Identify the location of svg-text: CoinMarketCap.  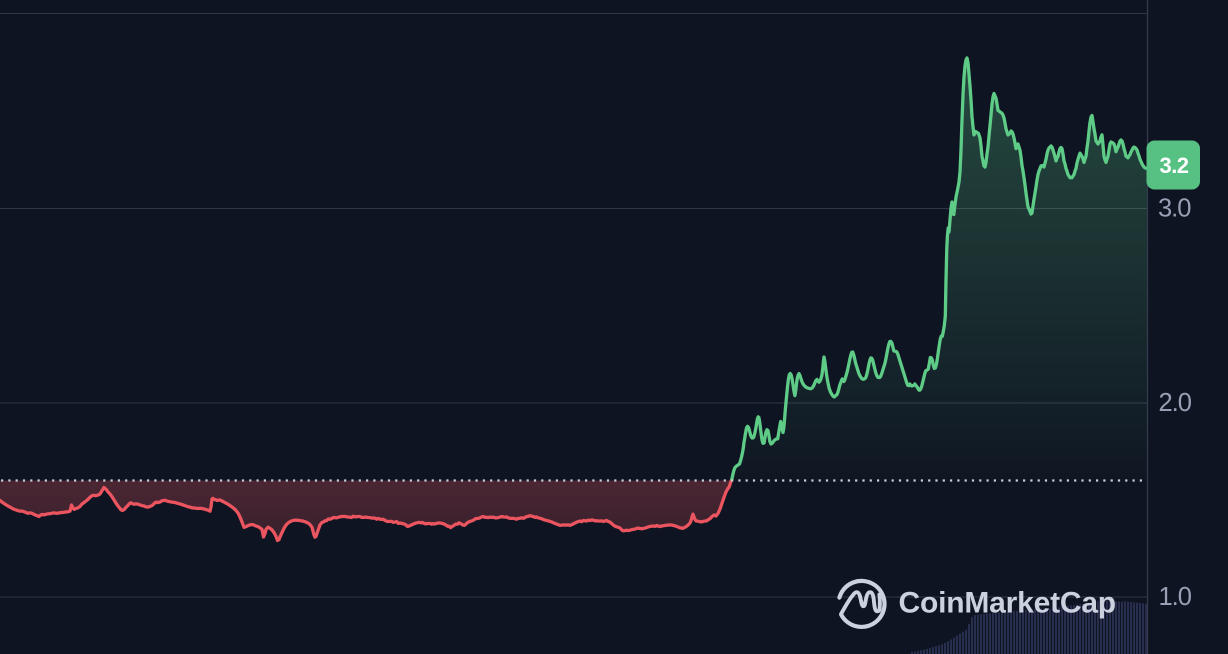
(1007, 603).